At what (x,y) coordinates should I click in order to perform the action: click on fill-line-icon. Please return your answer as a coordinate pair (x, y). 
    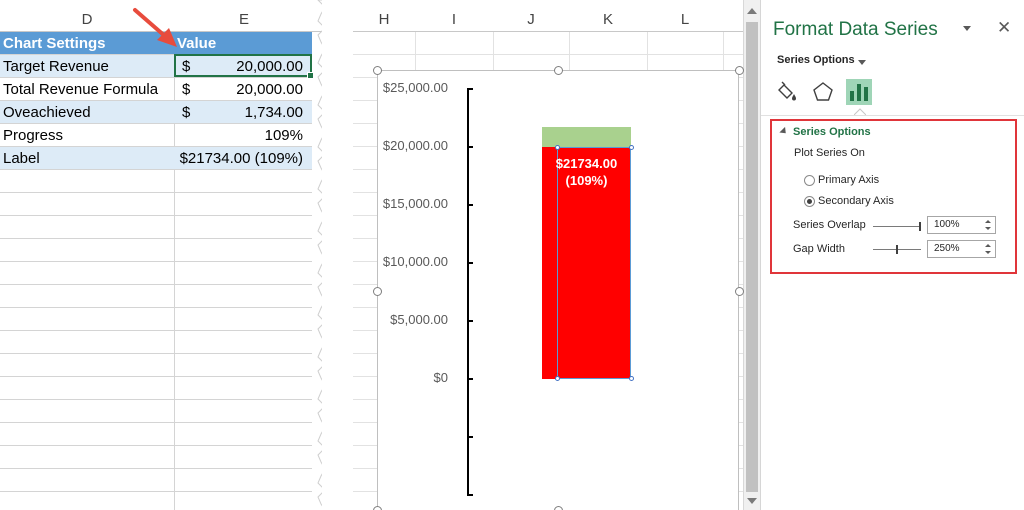
    Looking at the image, I should click on (789, 92).